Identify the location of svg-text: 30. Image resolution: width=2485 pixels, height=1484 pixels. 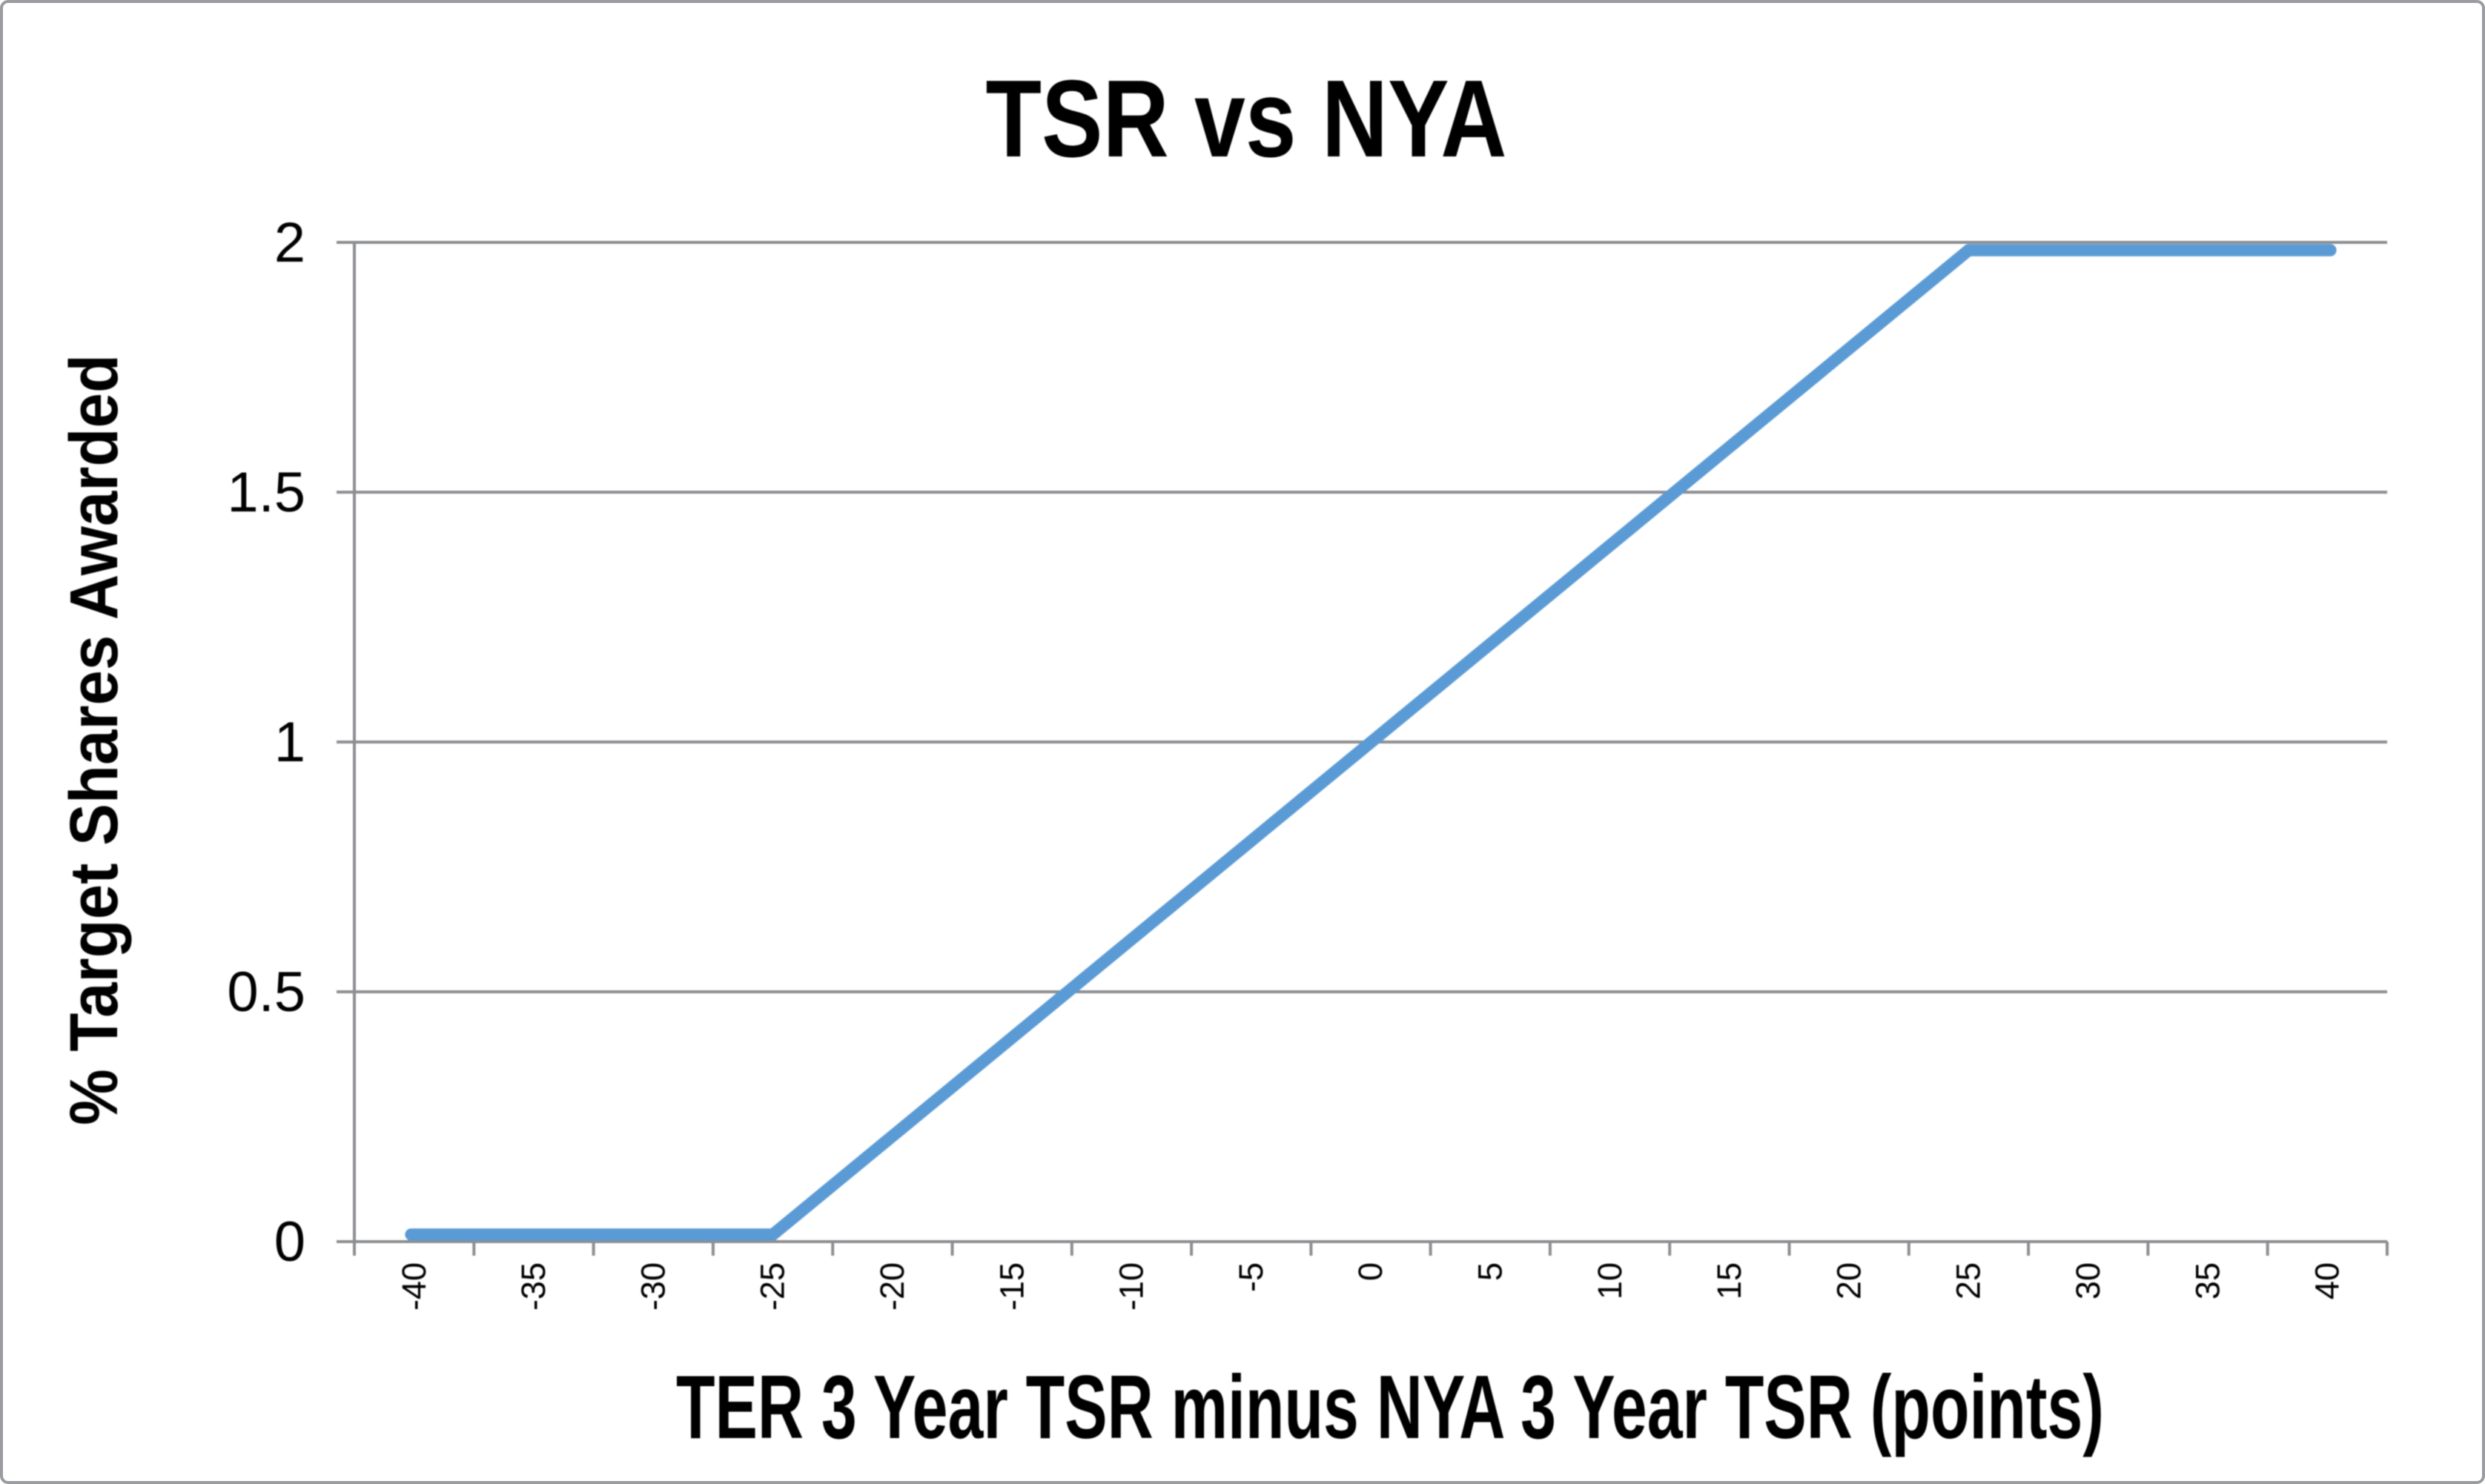
(2088, 1280).